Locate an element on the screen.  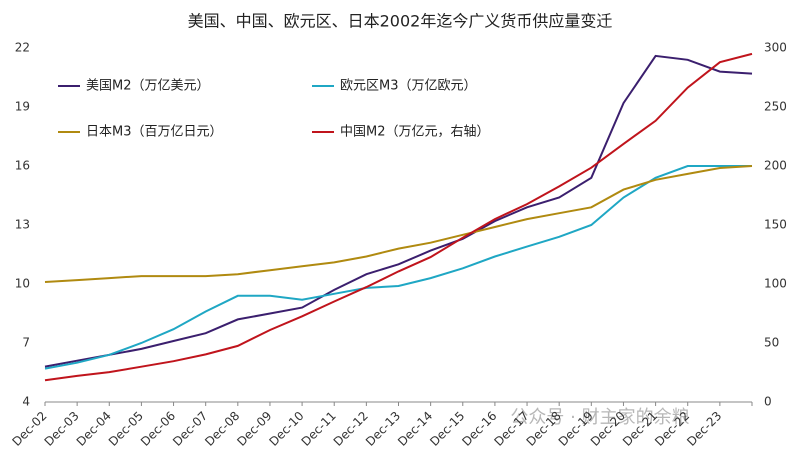
y-tick-label: 10 is located at coordinates (22, 284).